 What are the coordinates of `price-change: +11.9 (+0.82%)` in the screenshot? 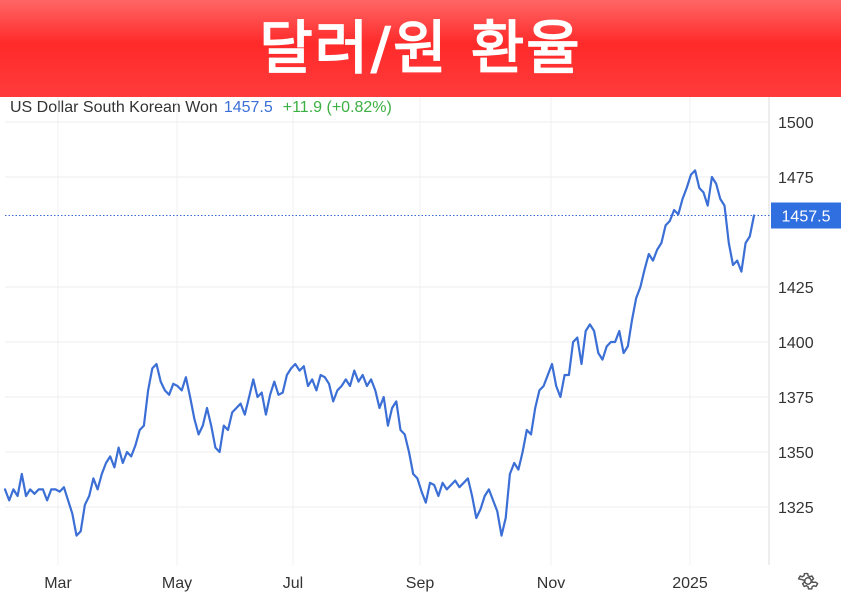 It's located at (337, 107).